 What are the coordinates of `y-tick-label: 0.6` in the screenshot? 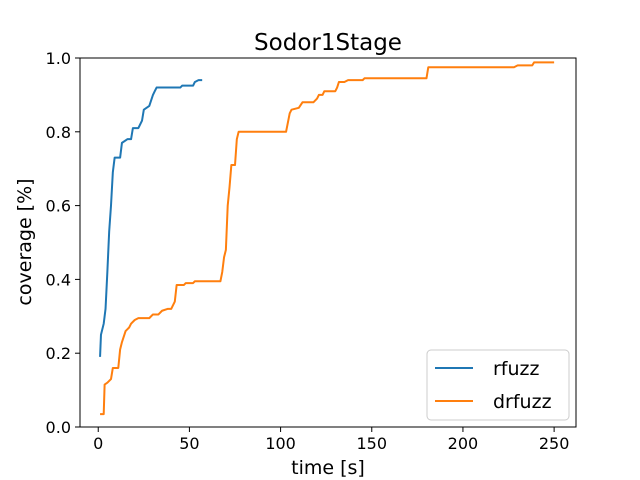 It's located at (58, 206).